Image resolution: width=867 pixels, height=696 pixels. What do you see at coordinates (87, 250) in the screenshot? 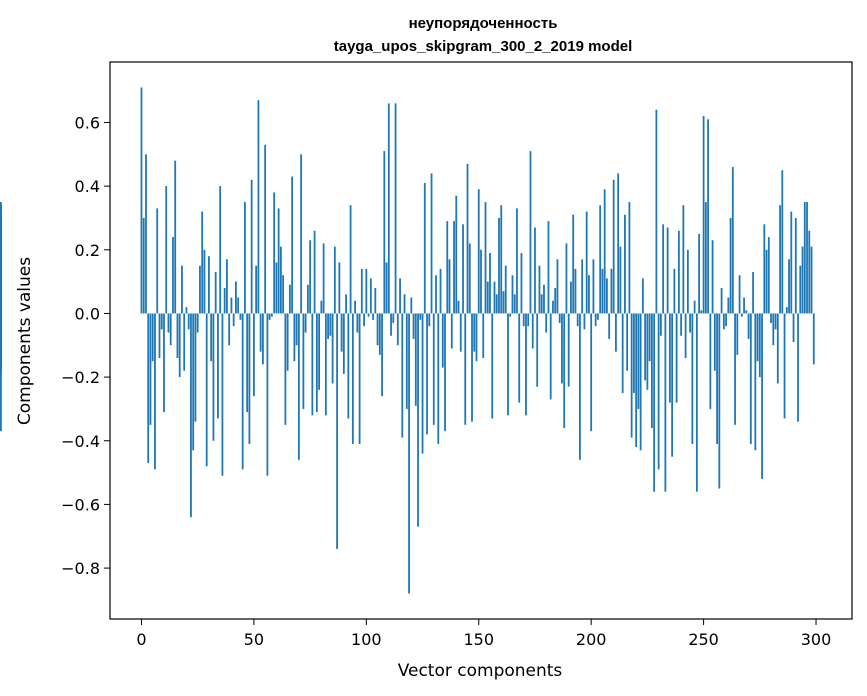
I see `y-tick-label: 0.2` at bounding box center [87, 250].